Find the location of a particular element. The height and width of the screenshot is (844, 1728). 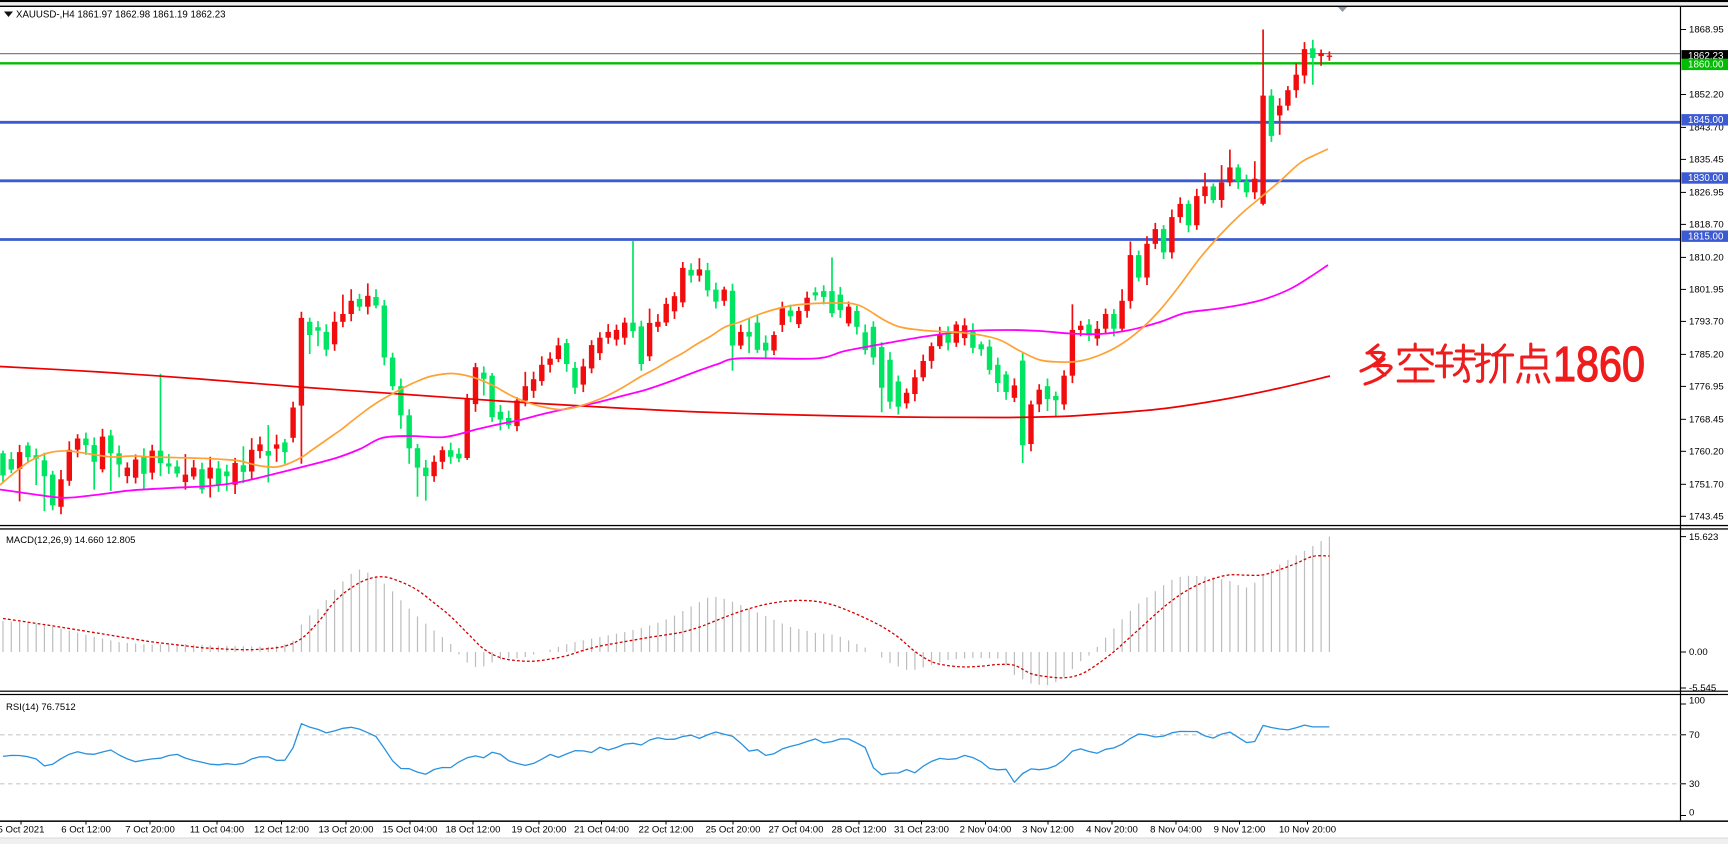

svg-text: 1830.00 is located at coordinates (1706, 178).